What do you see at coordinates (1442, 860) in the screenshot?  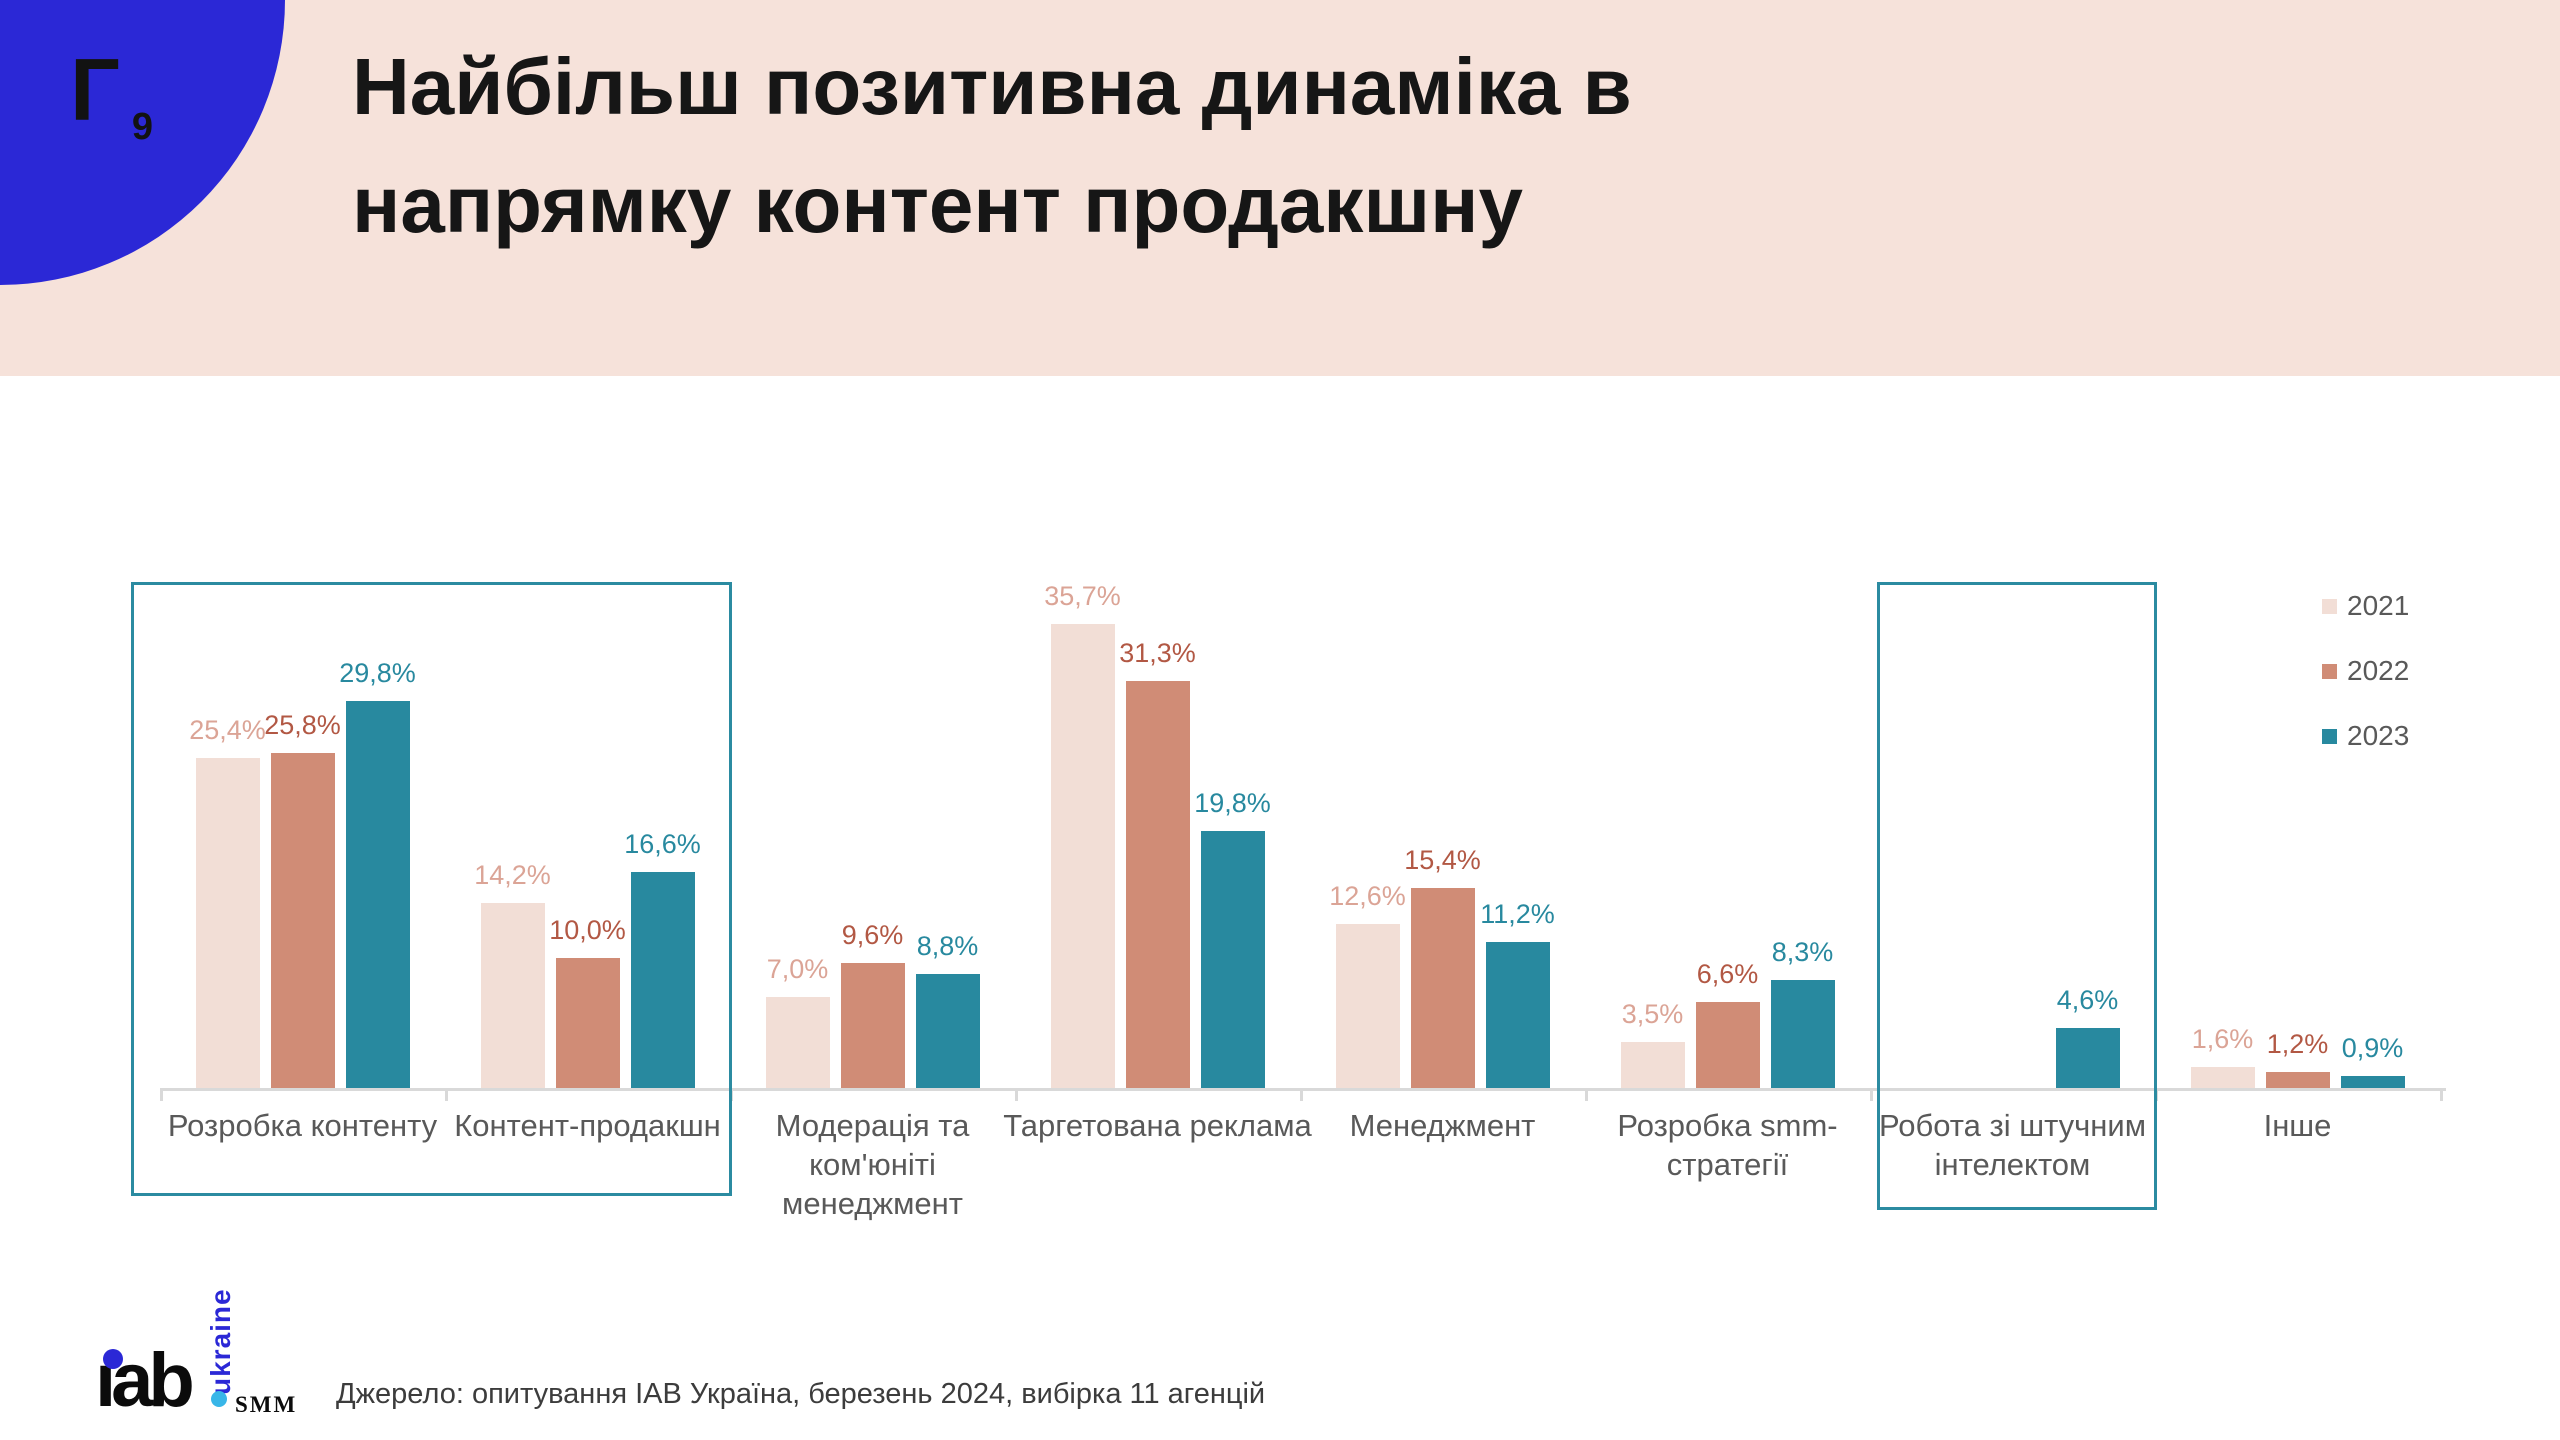 I see `value-label-2022-4: 15,4%` at bounding box center [1442, 860].